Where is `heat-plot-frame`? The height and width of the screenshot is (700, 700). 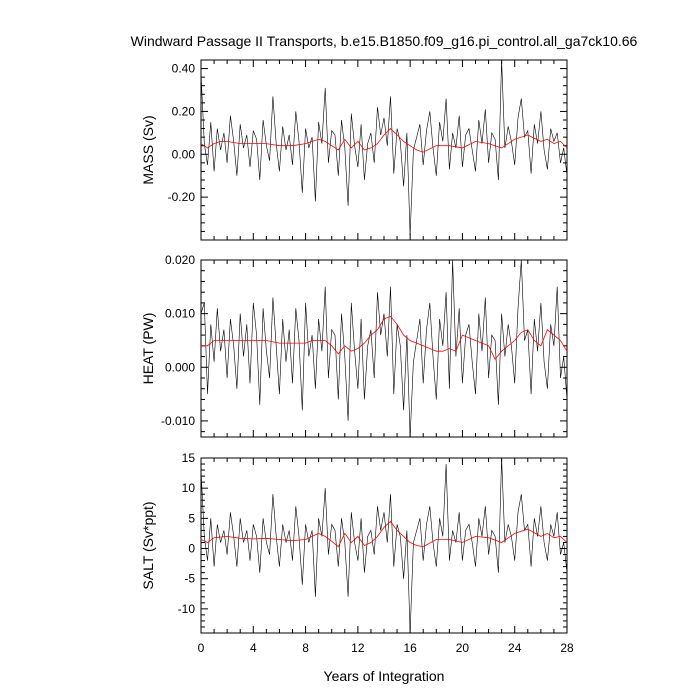 heat-plot-frame is located at coordinates (384, 348).